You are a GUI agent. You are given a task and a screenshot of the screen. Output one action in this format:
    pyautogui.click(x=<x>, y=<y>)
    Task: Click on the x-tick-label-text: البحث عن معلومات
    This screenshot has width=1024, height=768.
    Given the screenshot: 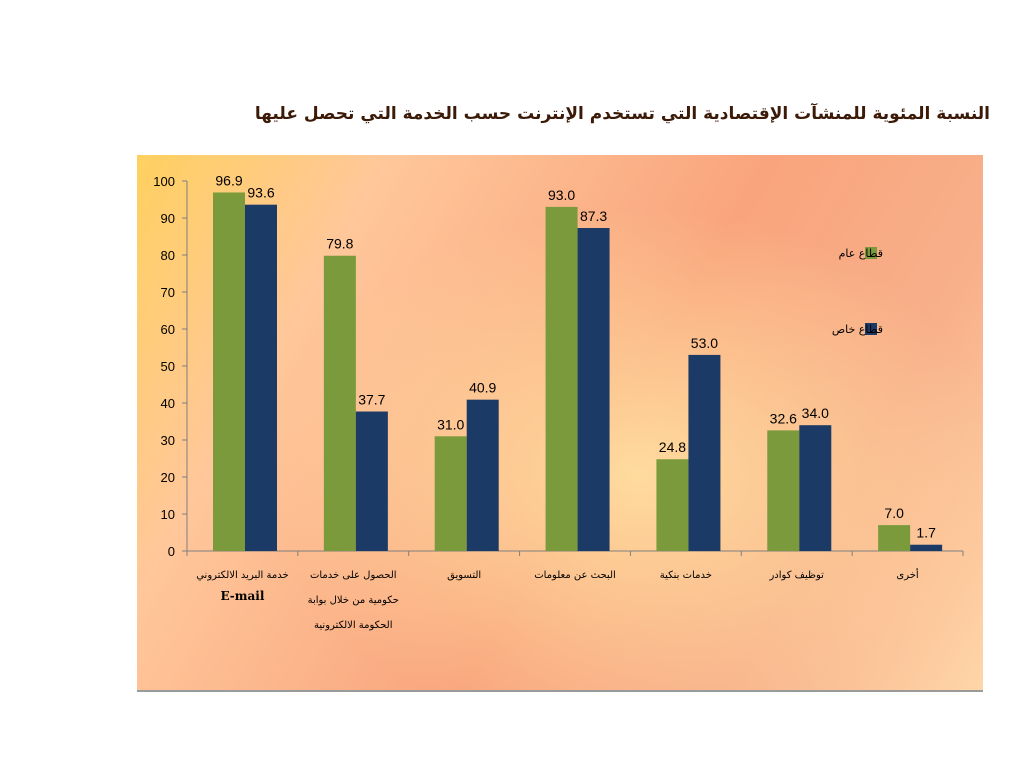 What is the action you would take?
    pyautogui.click(x=575, y=575)
    